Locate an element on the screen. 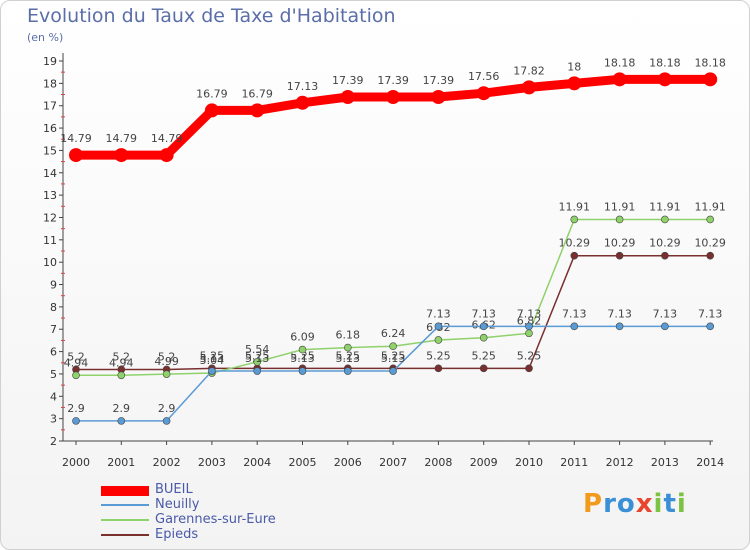 Image resolution: width=750 pixels, height=550 pixels. logo-letter: i is located at coordinates (681, 504).